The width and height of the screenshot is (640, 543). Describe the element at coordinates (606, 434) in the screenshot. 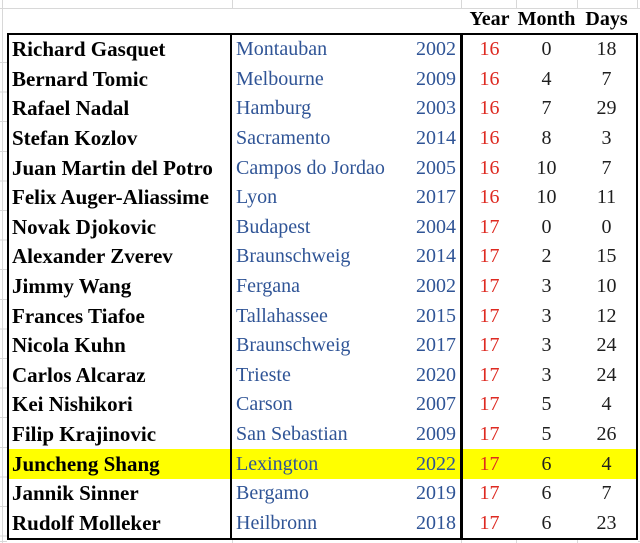

I see `age-days-cell: 26` at that location.